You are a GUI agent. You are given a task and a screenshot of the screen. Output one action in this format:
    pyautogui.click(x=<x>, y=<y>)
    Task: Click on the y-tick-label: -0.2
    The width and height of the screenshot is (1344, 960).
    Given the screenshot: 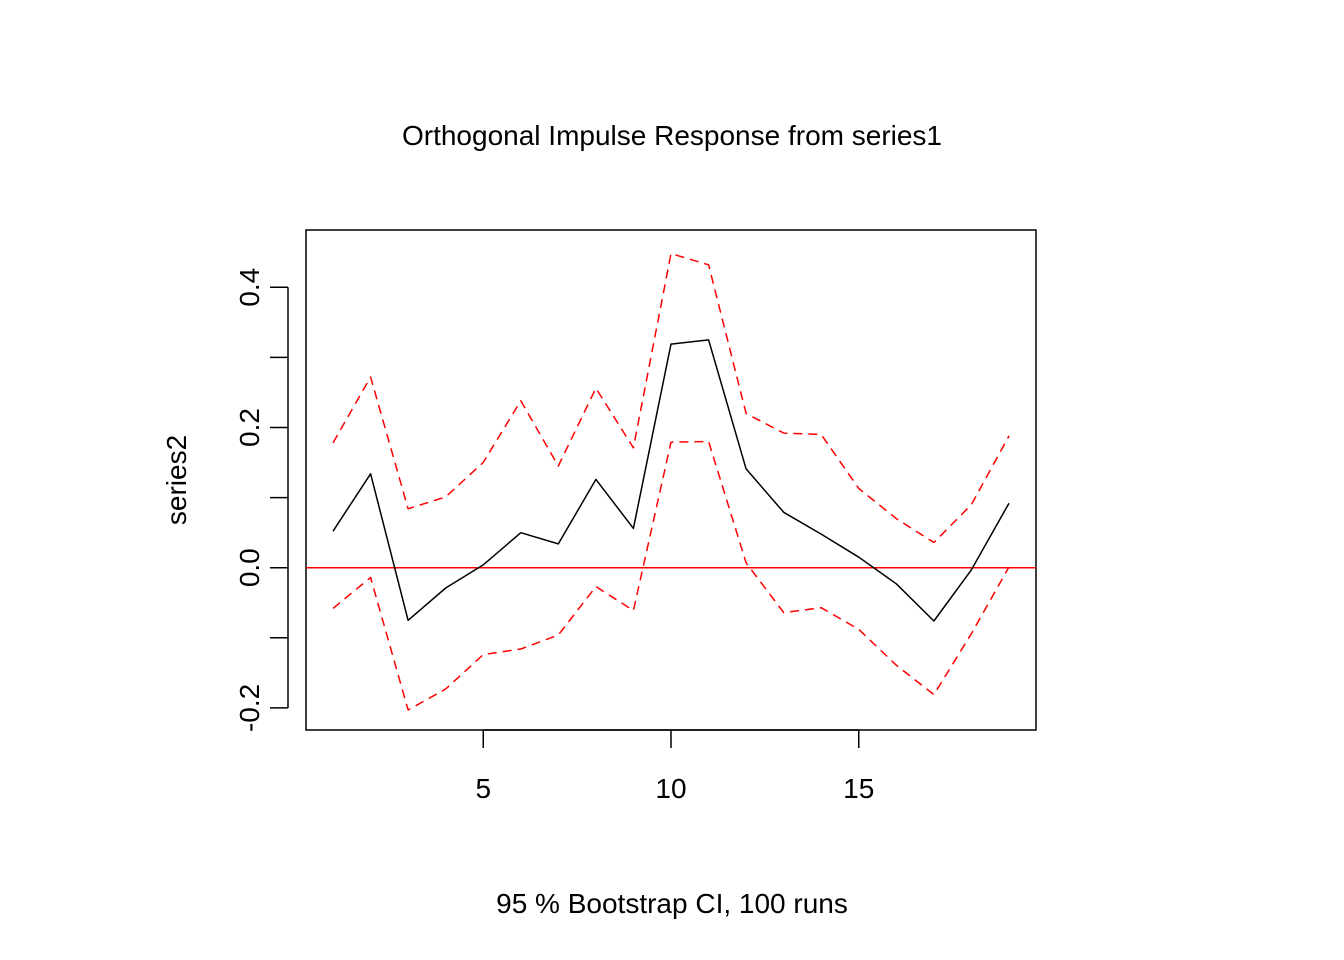 What is the action you would take?
    pyautogui.click(x=249, y=708)
    